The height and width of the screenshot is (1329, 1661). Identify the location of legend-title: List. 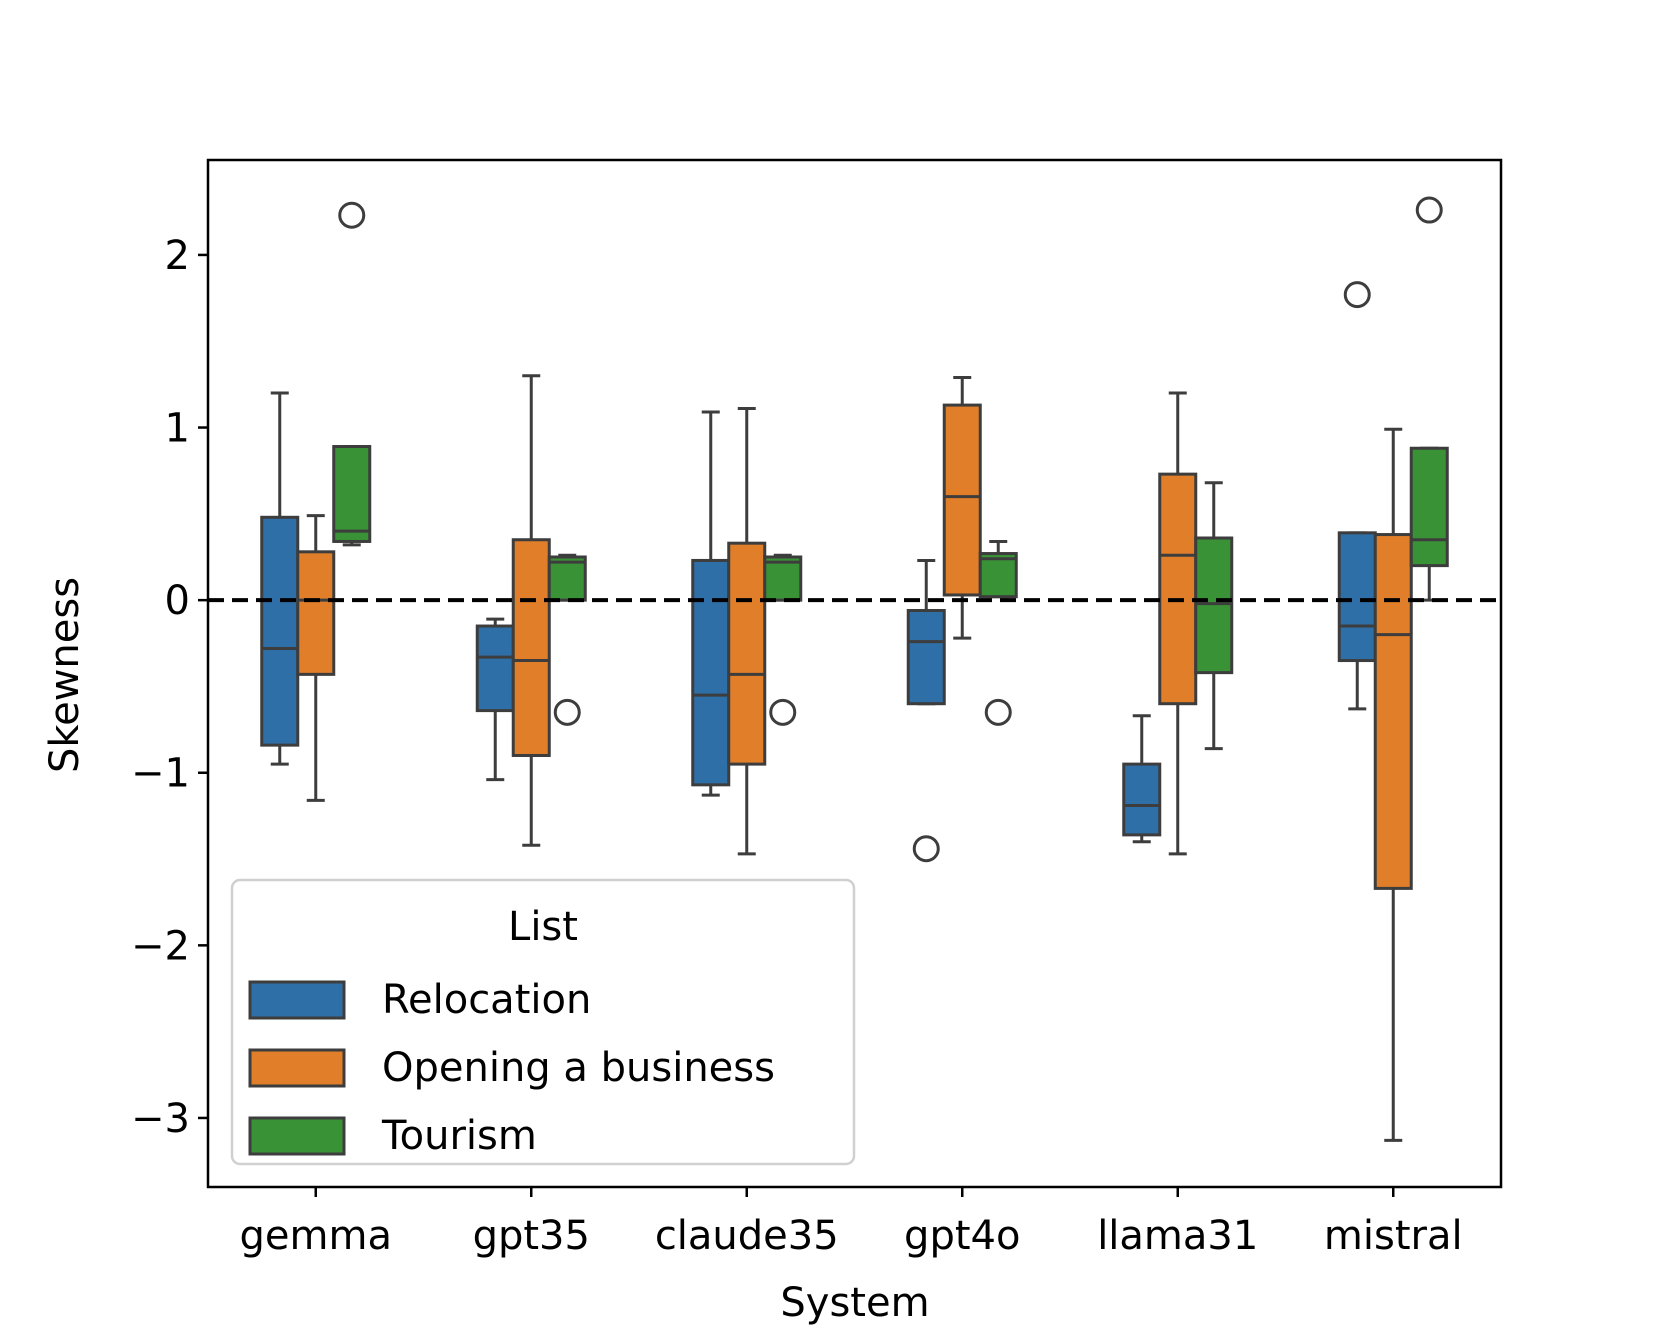
(543, 927).